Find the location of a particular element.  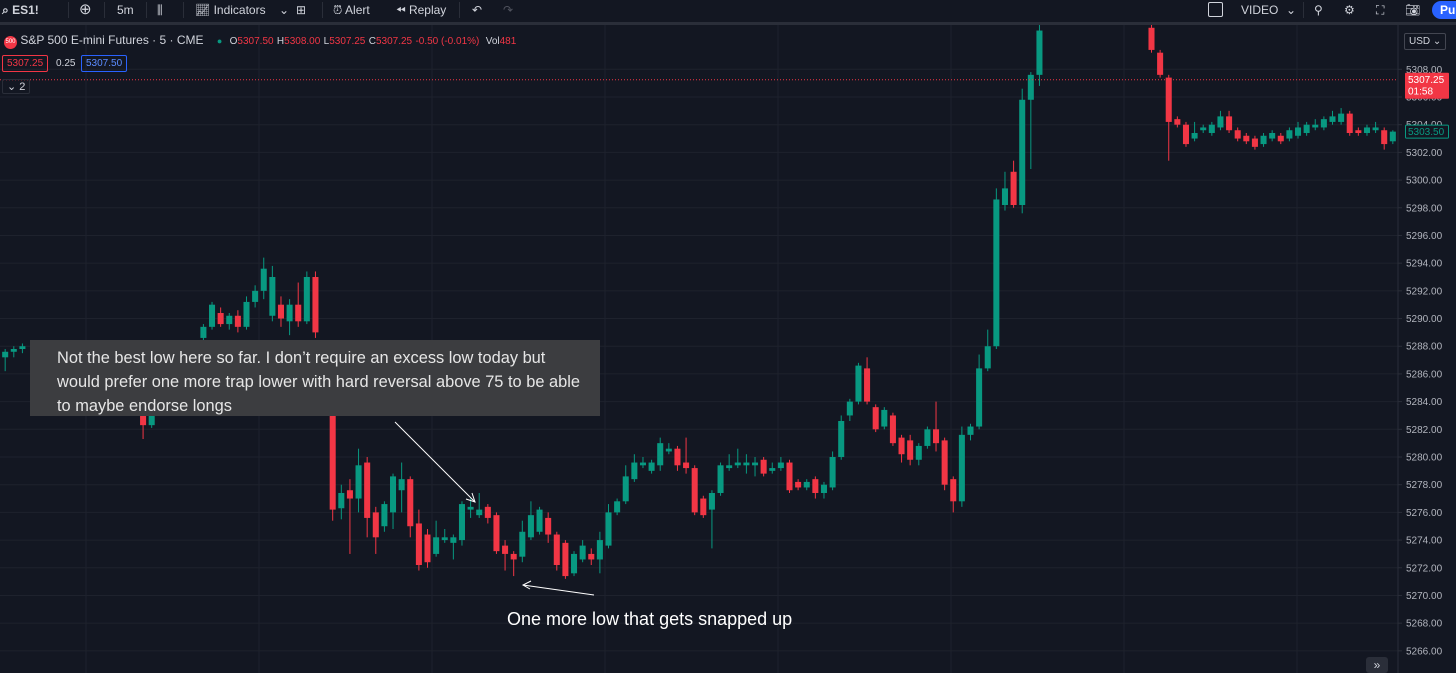

indicators-button: 📈︎ Indicators ⌄ is located at coordinates (242, 10).